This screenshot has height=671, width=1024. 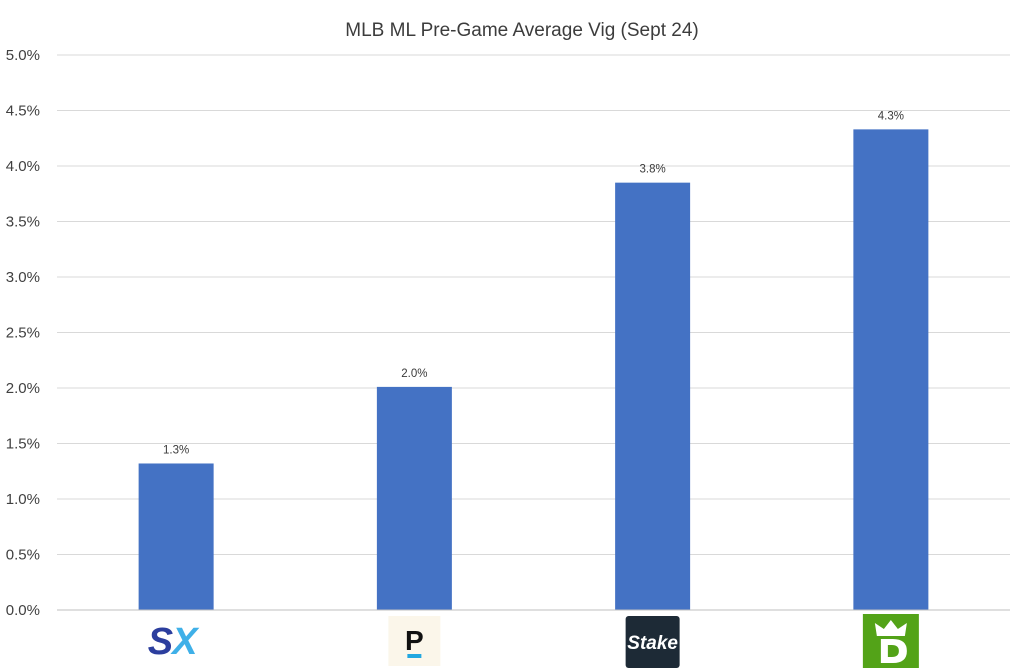 I want to click on y-tick-label: 1.5%, so click(x=23, y=444).